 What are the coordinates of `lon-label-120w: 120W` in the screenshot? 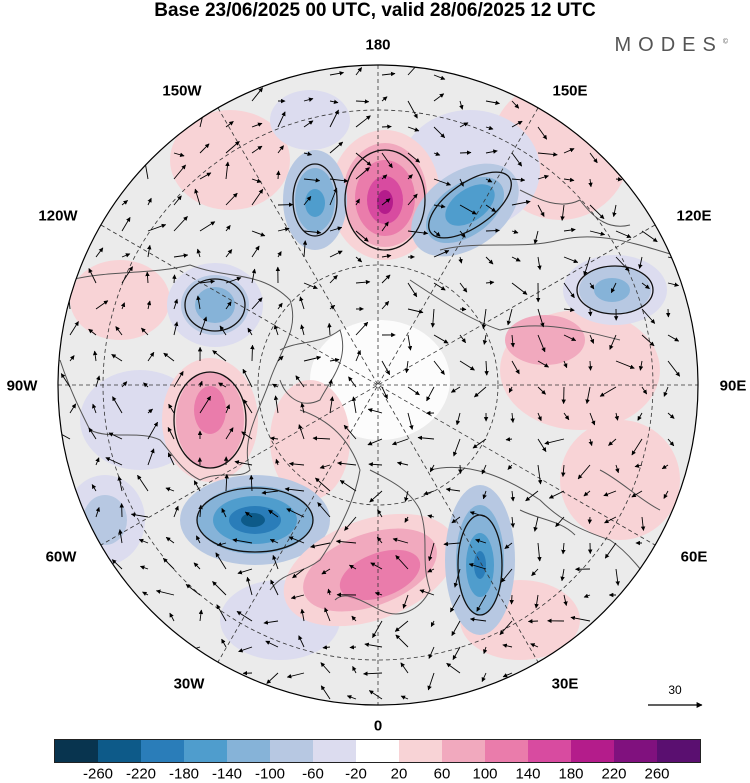 It's located at (58, 216).